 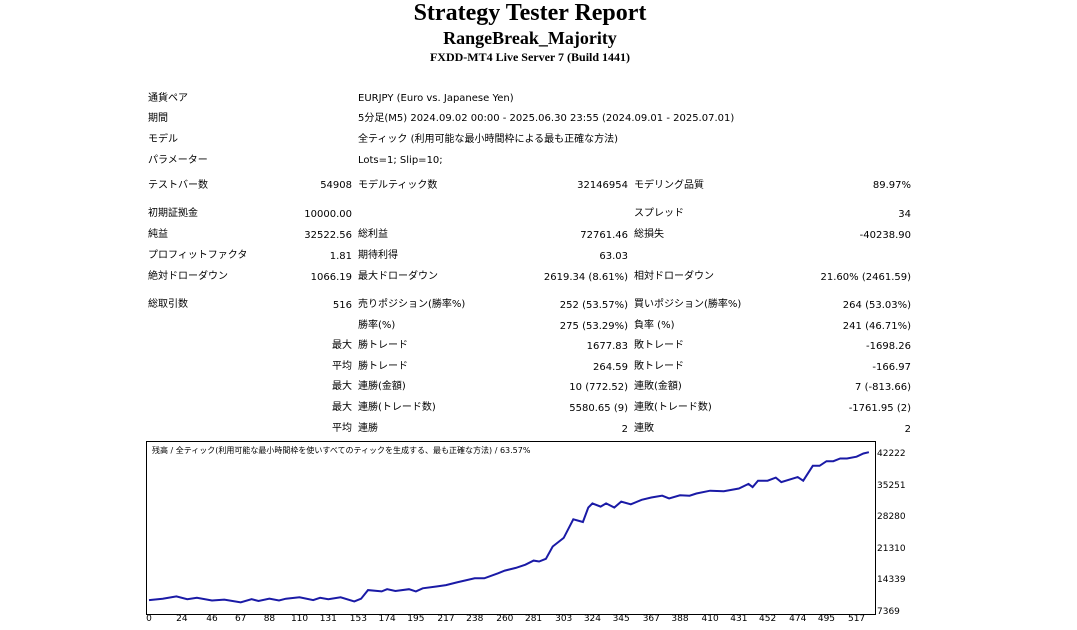 What do you see at coordinates (342, 428) in the screenshot?
I see `avg-word-2: 平均` at bounding box center [342, 428].